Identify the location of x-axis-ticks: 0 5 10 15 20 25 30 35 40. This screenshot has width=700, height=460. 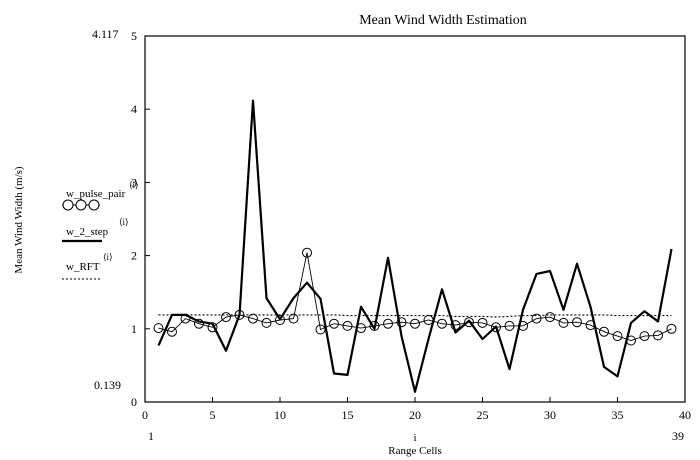
(416, 409).